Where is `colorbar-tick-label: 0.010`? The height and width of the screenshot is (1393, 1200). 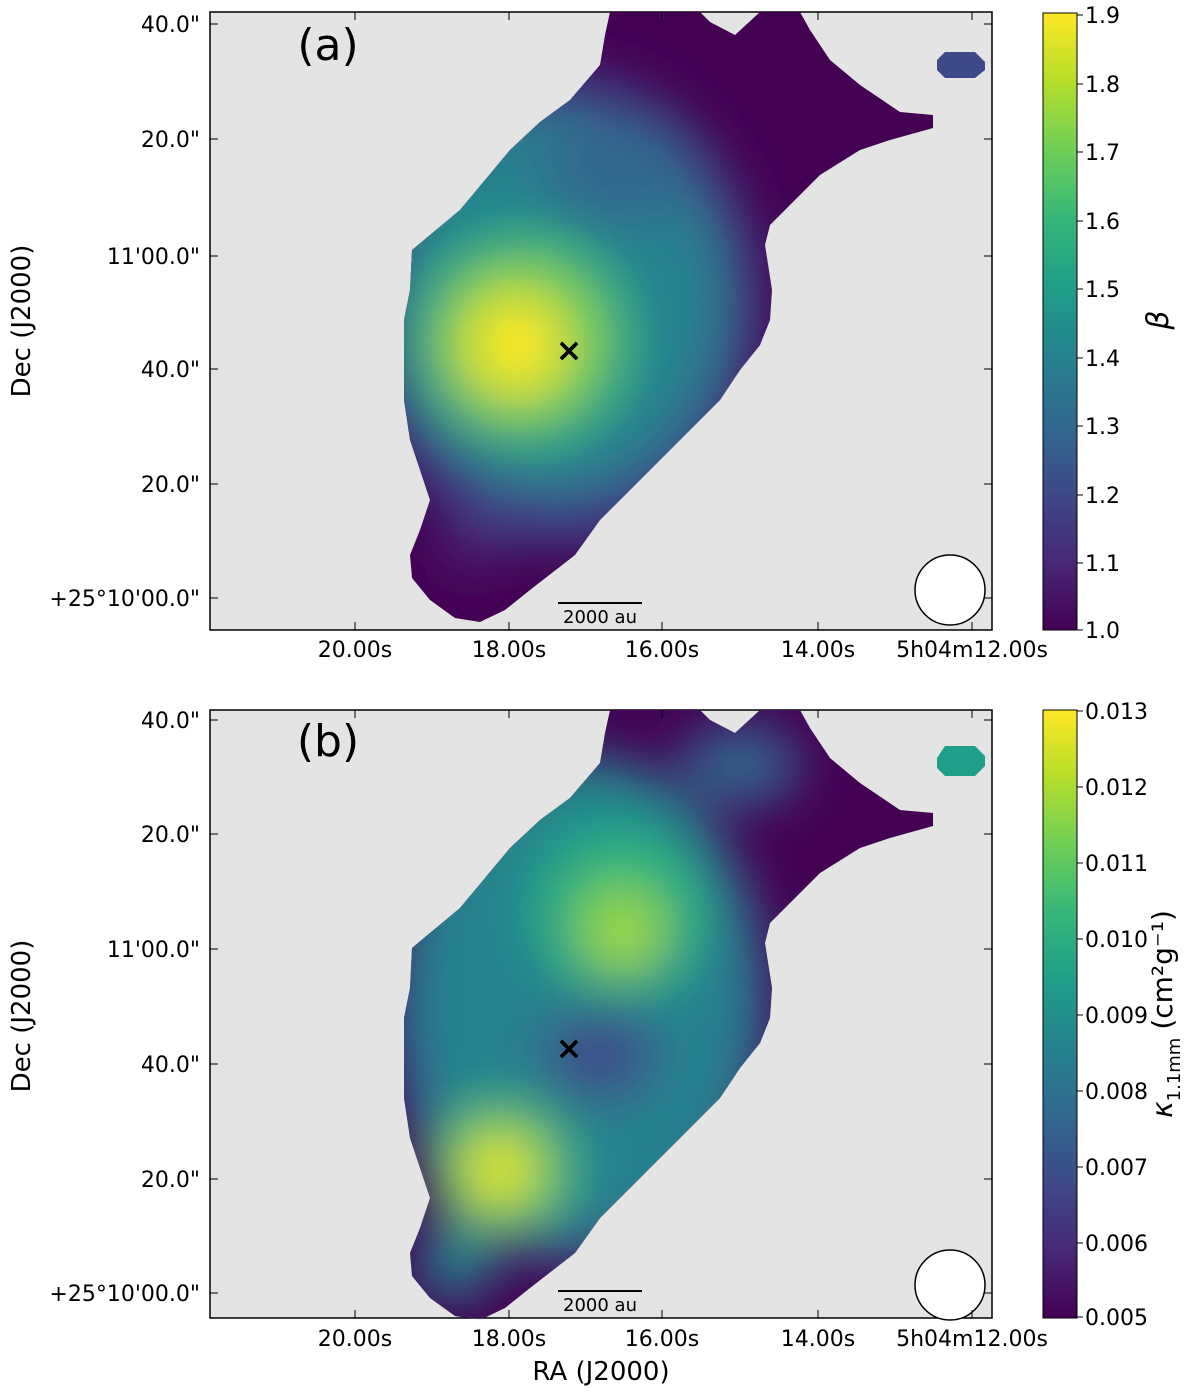 colorbar-tick-label: 0.010 is located at coordinates (1116, 940).